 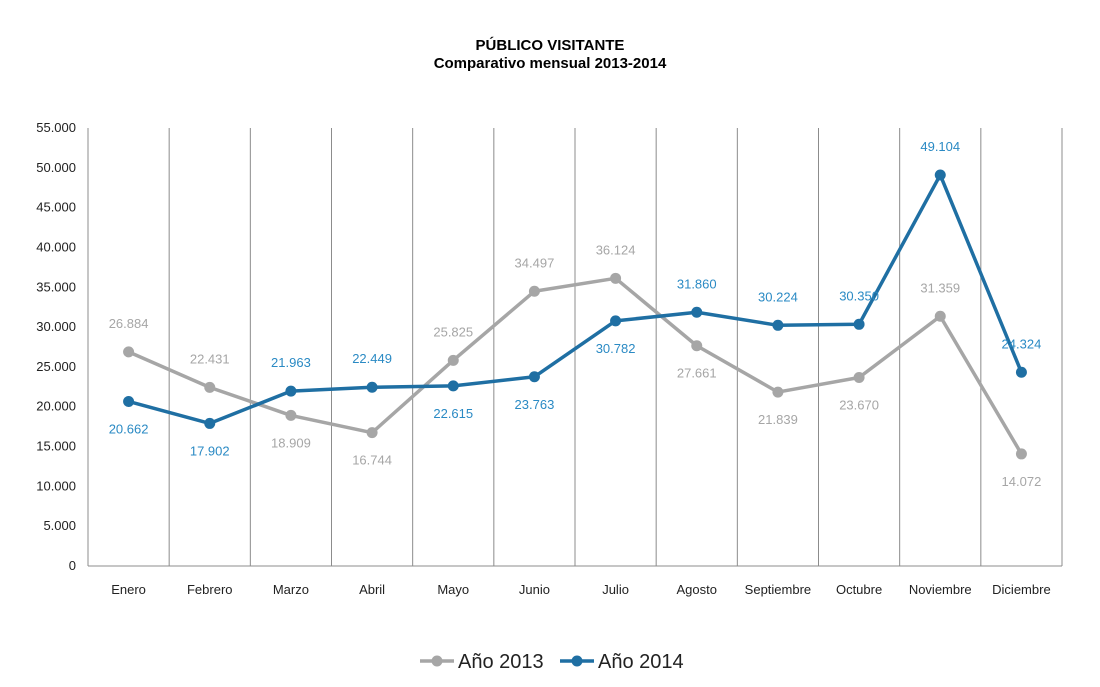 I want to click on data-label: 14.072, so click(x=1022, y=481).